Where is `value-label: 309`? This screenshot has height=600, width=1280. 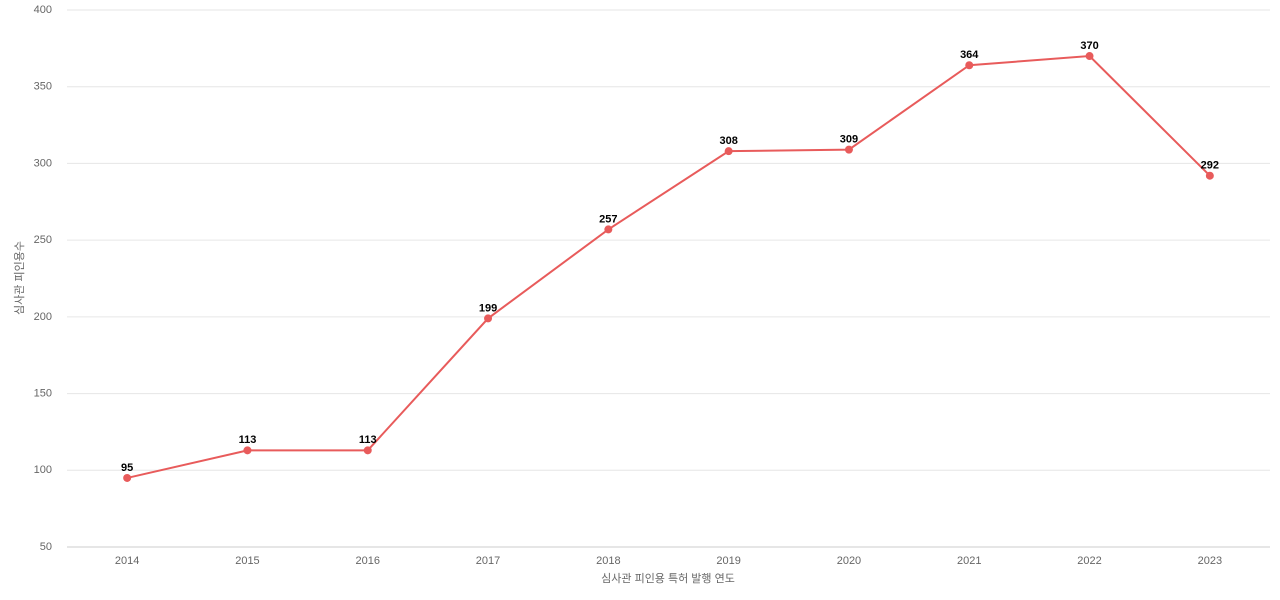 value-label: 309 is located at coordinates (849, 140).